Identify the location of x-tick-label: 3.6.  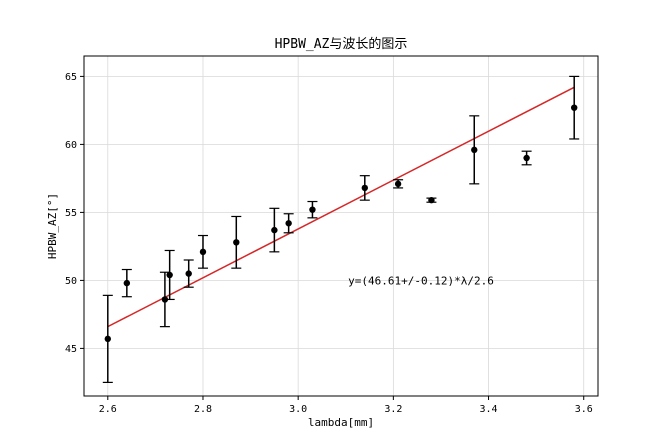
(584, 409).